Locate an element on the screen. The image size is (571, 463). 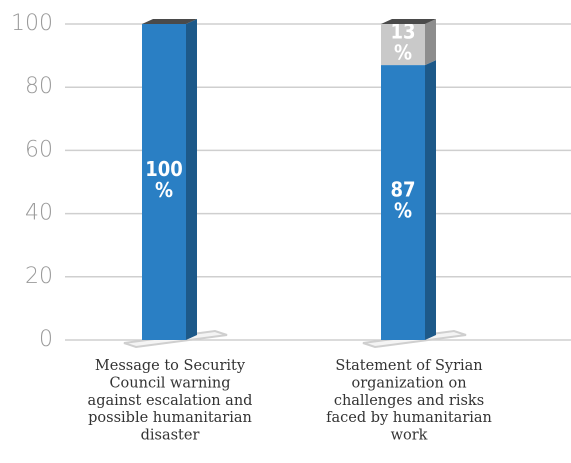
y-tick-label: 100 is located at coordinates (32, 23).